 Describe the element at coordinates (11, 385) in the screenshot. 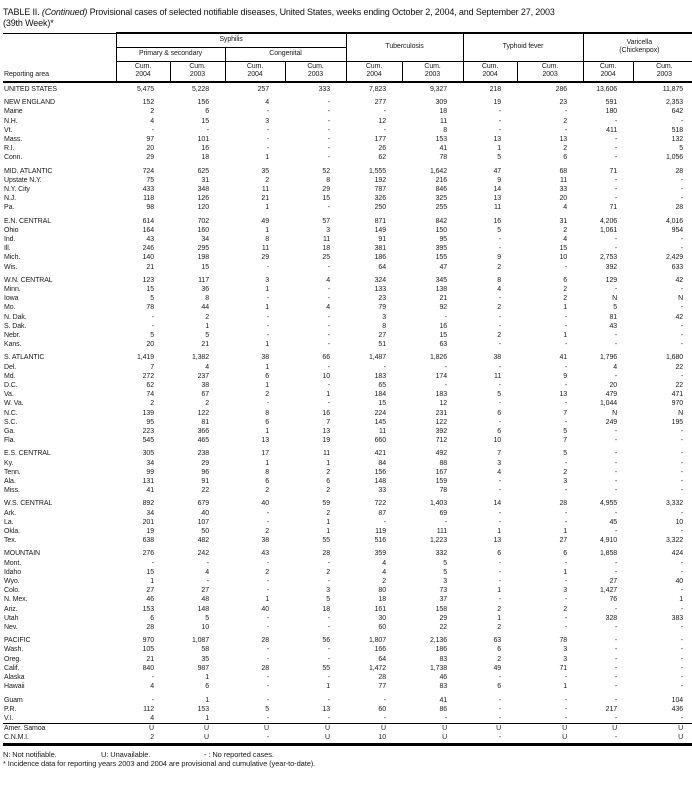

I see `reporting-area-cell: D.C.` at that location.